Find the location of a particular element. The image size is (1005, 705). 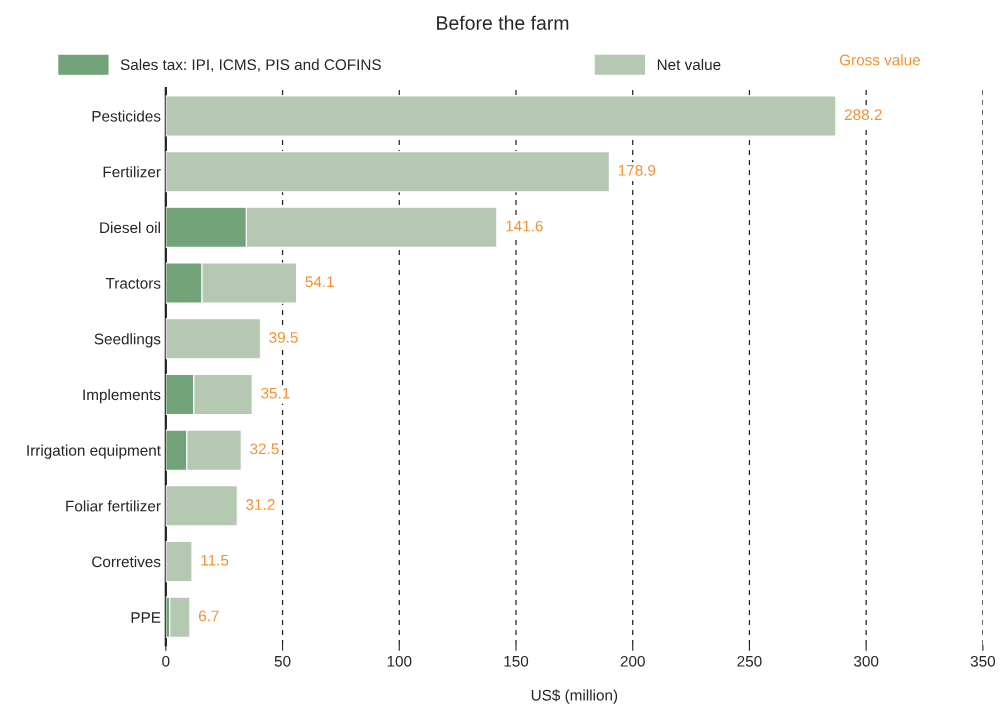

x-axis-title: US$ (million) is located at coordinates (574, 696).